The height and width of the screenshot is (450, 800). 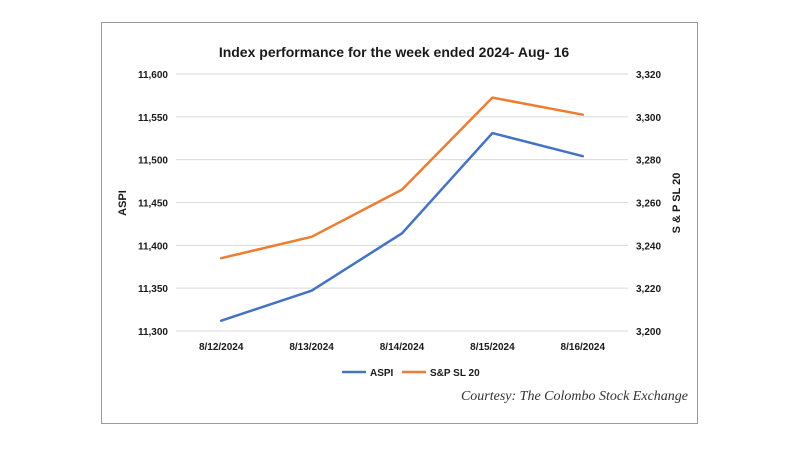 I want to click on courtesy-note: Courtesy: The Colombo Stock Exchange, so click(x=574, y=396).